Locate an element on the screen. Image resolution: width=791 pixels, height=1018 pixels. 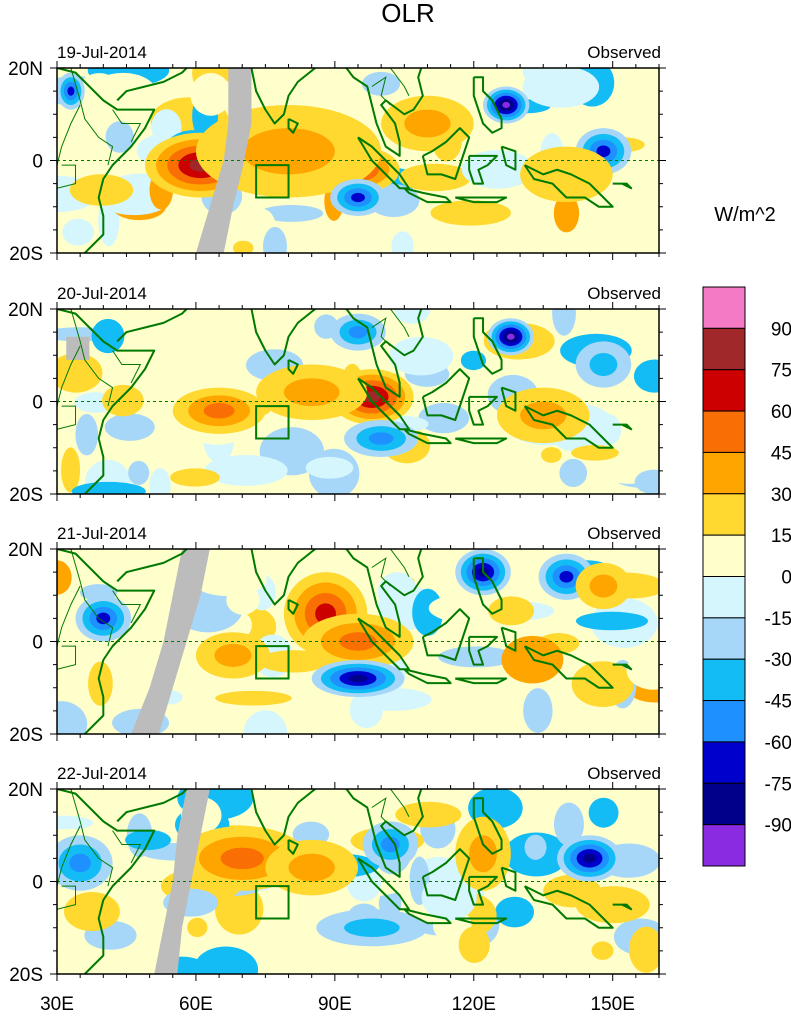
y-tick-label: 0 is located at coordinates (37, 162).